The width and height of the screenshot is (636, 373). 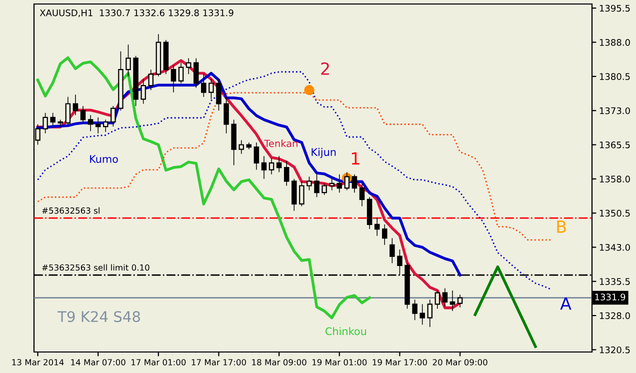 What do you see at coordinates (615, 8) in the screenshot?
I see `y-tick-label: 1395.5` at bounding box center [615, 8].